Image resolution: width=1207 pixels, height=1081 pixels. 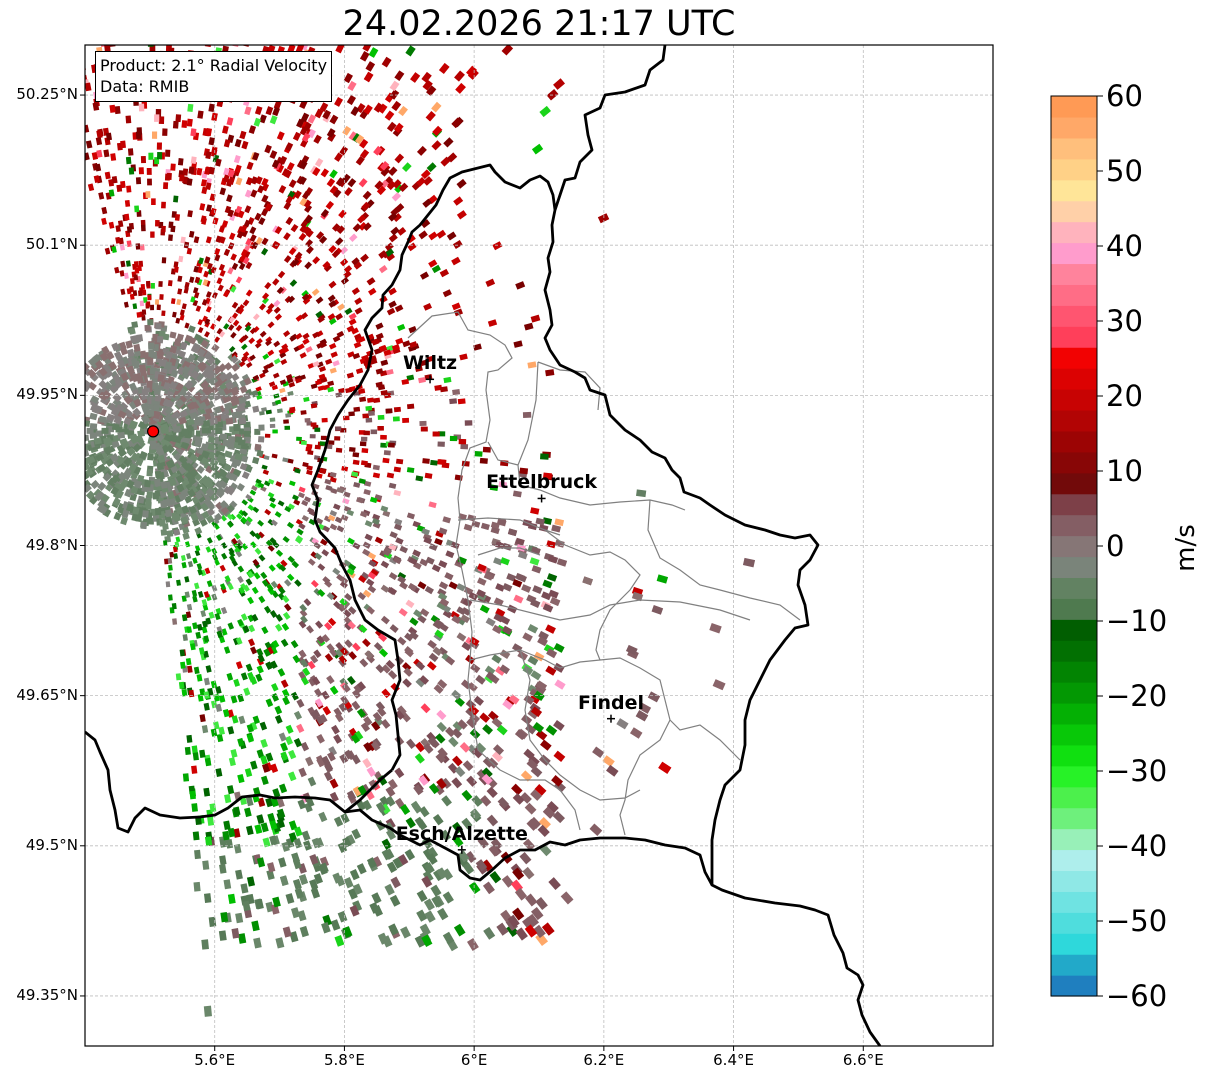 I want to click on radar-site-marker, so click(x=153, y=431).